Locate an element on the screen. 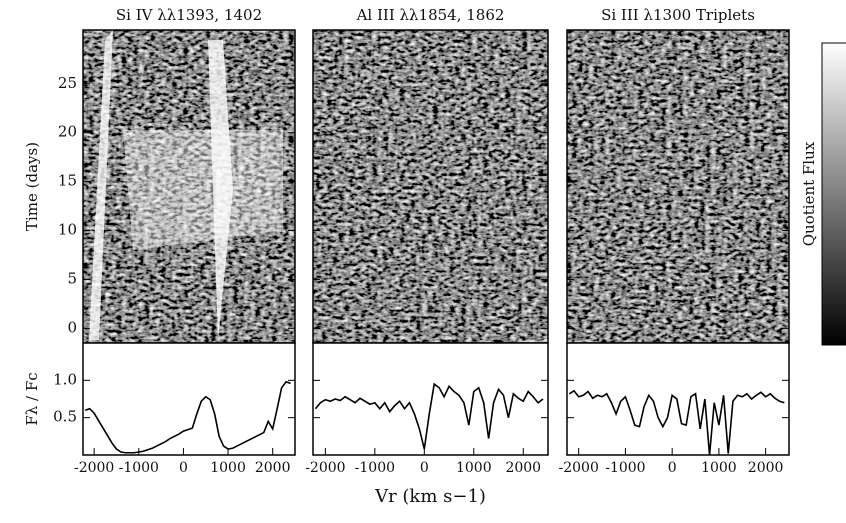 The width and height of the screenshot is (846, 523). y-tick-label: 25 is located at coordinates (67, 83).